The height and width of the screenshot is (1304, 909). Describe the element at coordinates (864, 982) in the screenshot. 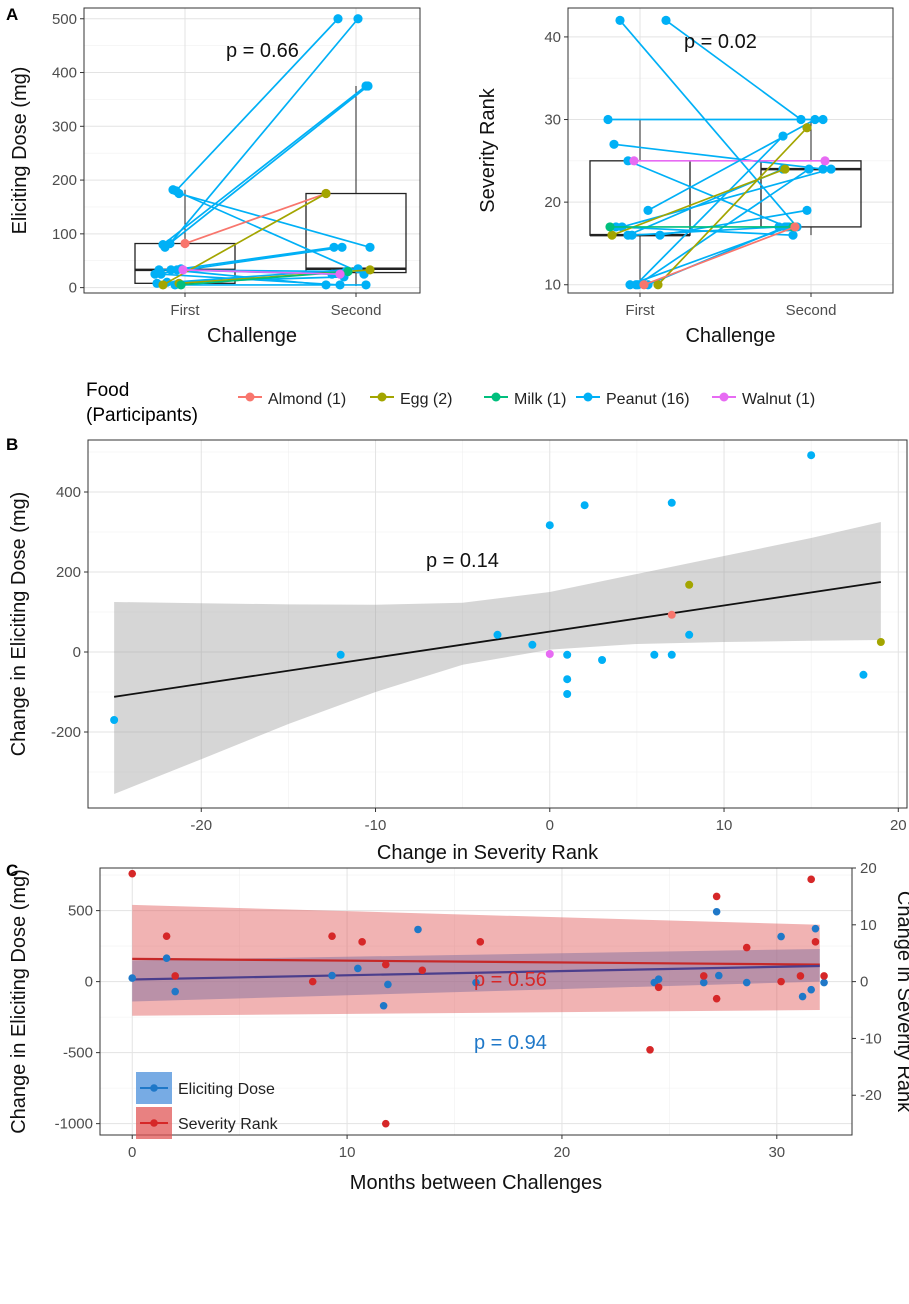

I see `y-tick-label-right: 0` at that location.